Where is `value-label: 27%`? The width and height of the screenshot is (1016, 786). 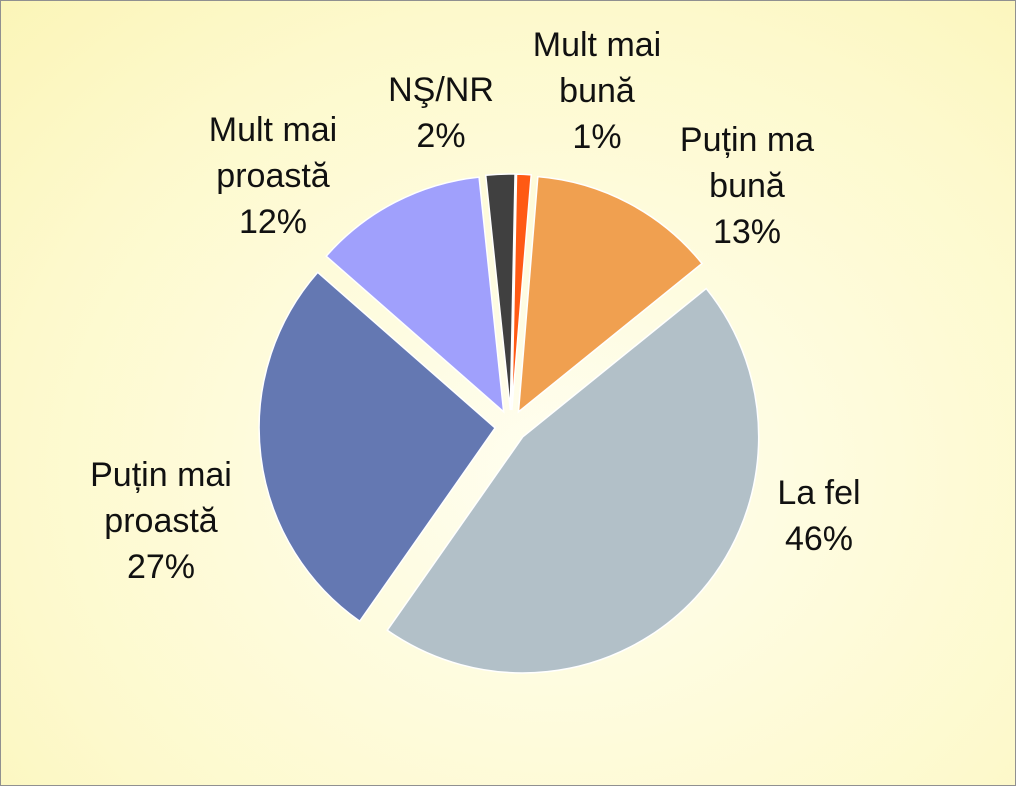
value-label: 27% is located at coordinates (161, 567).